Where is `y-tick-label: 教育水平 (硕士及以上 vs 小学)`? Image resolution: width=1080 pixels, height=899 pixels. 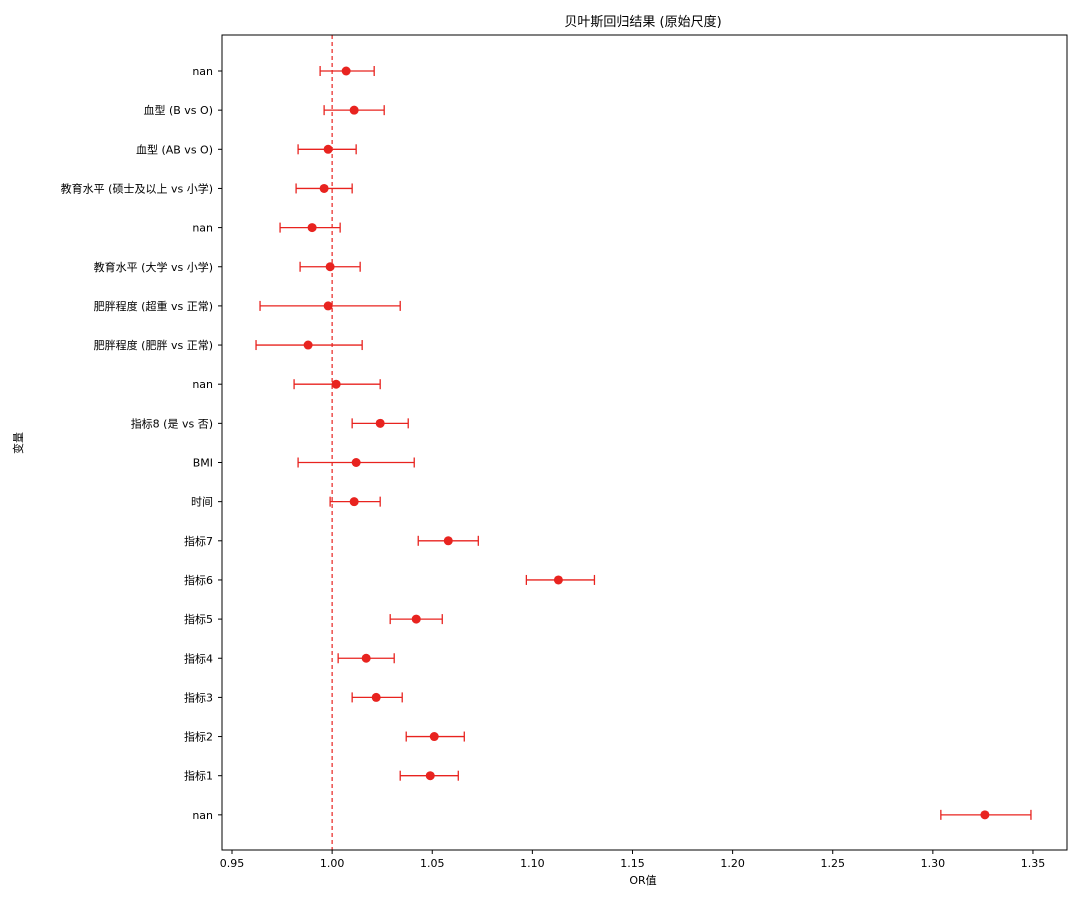 y-tick-label: 教育水平 (硕士及以上 vs 小学) is located at coordinates (137, 188).